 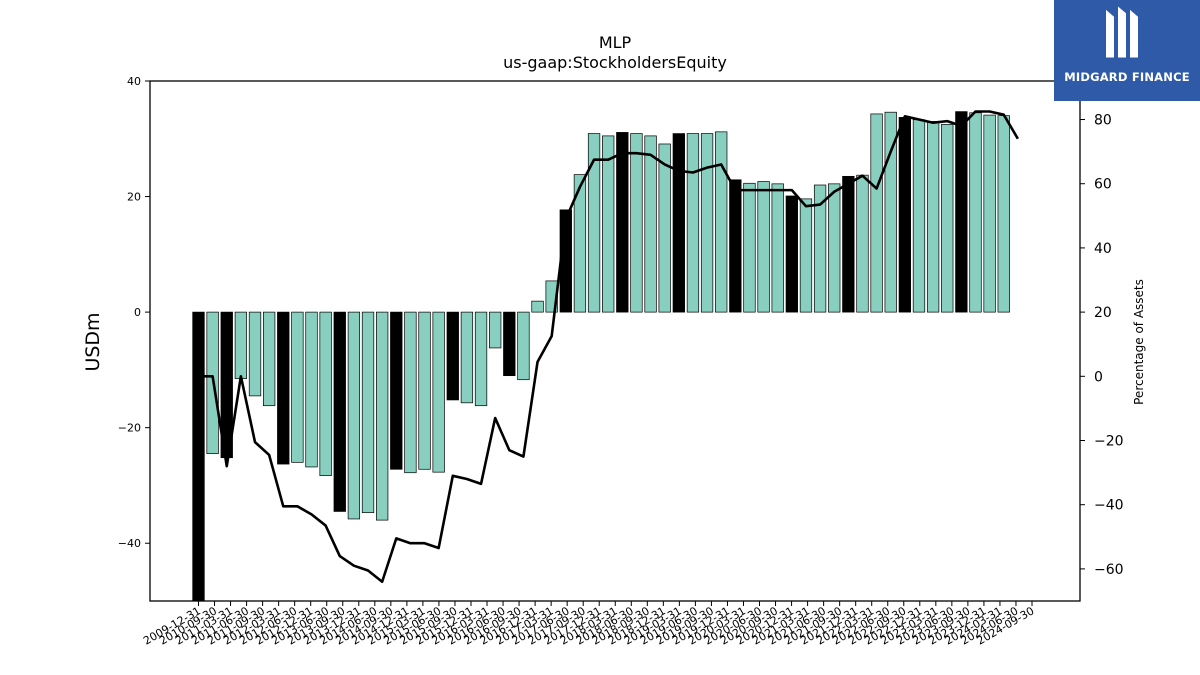 What do you see at coordinates (615, 42) in the screenshot?
I see `chart-title: MLP` at bounding box center [615, 42].